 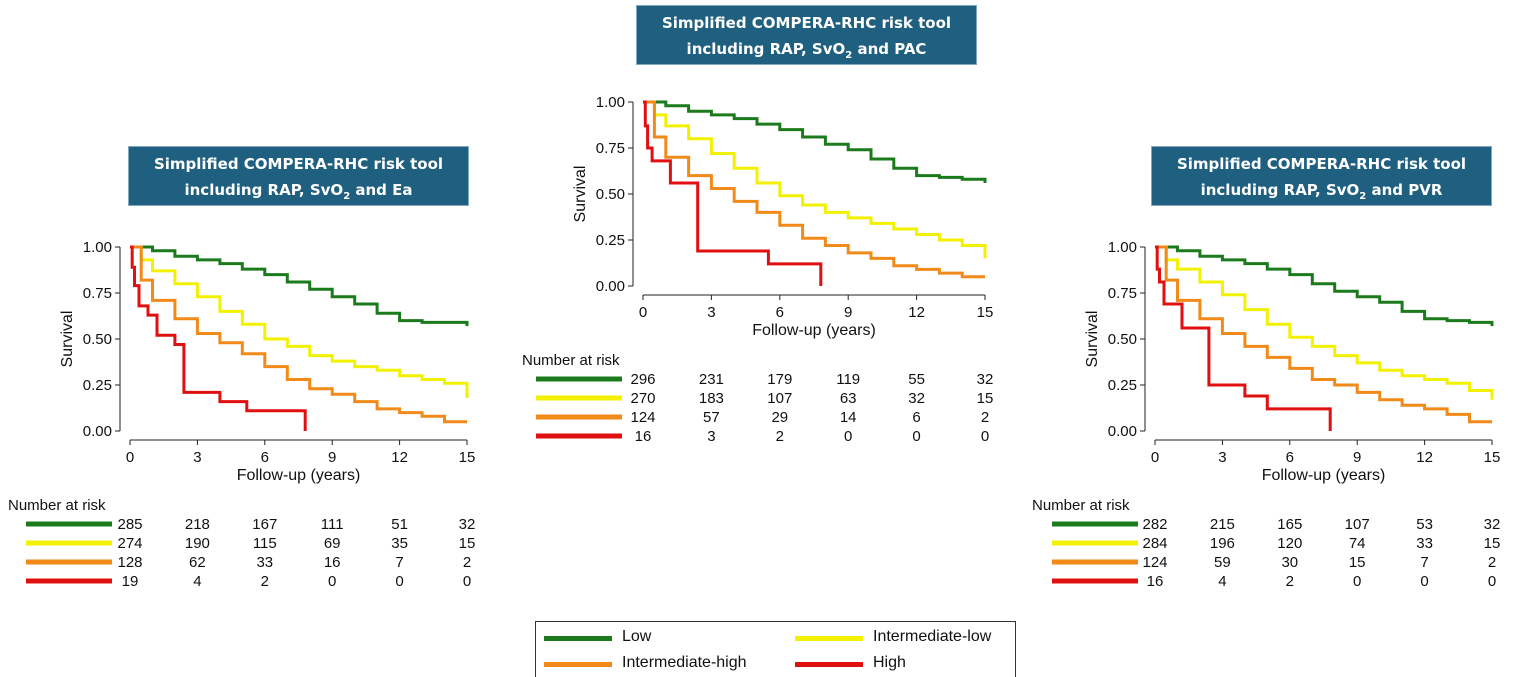 I want to click on risk-count: 231, so click(x=711, y=379).